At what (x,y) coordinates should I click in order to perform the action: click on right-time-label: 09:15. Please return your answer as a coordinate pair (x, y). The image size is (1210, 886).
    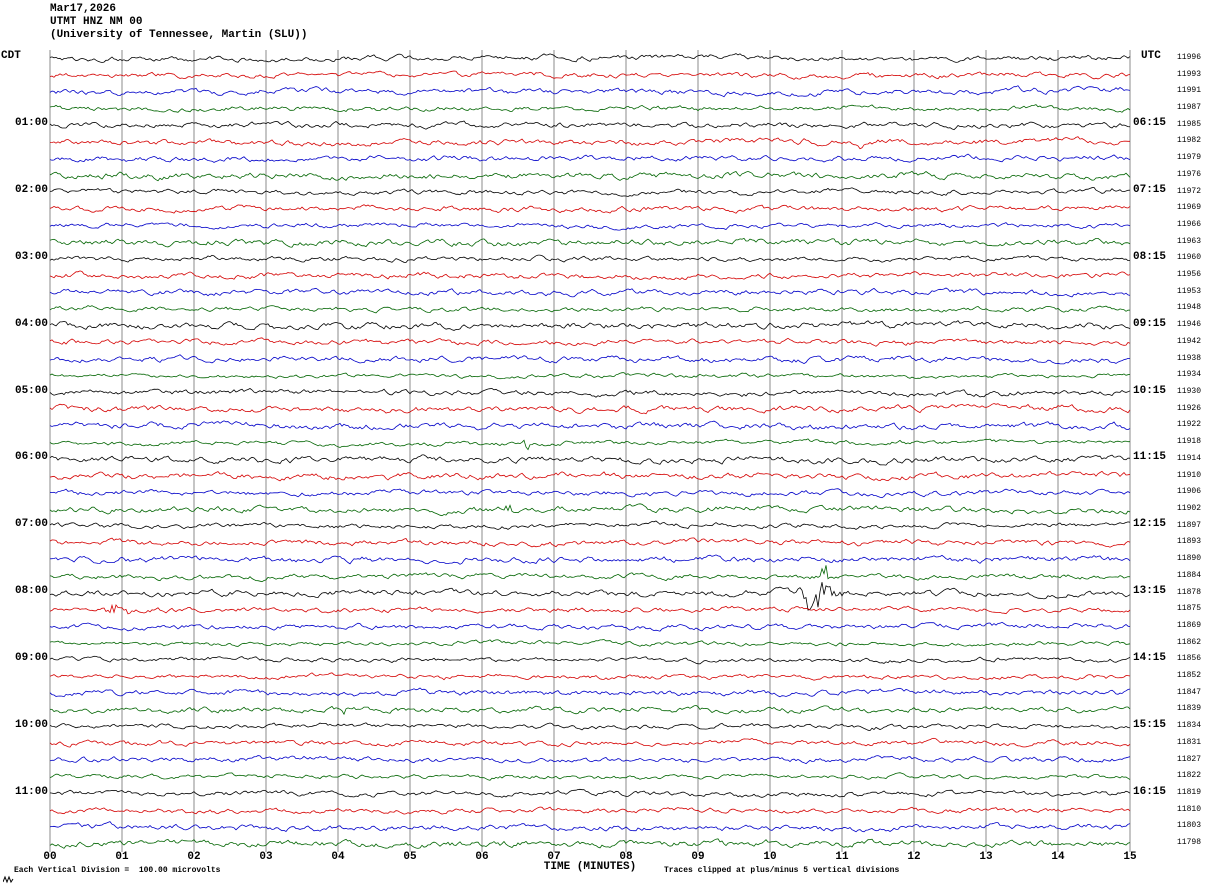
    Looking at the image, I should click on (1150, 323).